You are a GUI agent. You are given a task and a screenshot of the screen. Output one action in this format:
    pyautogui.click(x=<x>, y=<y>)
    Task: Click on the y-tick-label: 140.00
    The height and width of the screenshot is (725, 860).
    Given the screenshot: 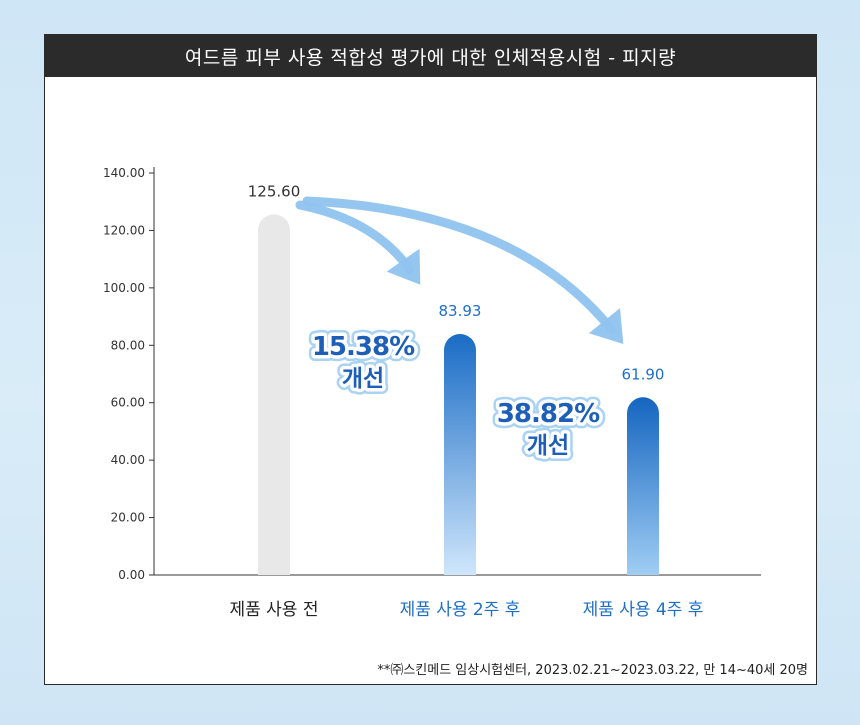 What is the action you would take?
    pyautogui.click(x=124, y=173)
    